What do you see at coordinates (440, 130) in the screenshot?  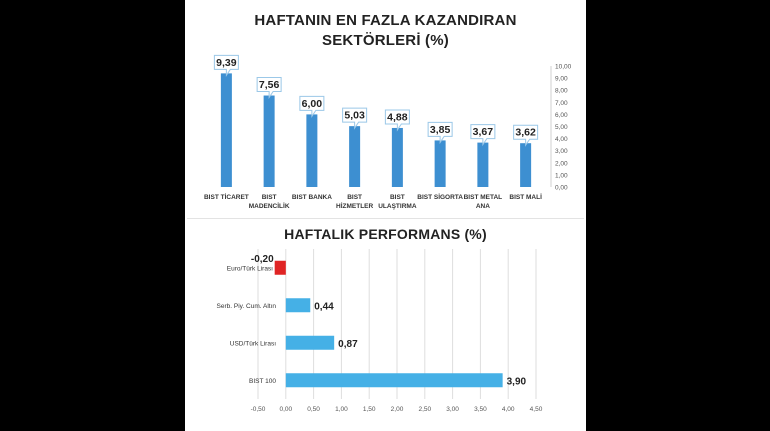 I see `value-label: 3,85` at bounding box center [440, 130].